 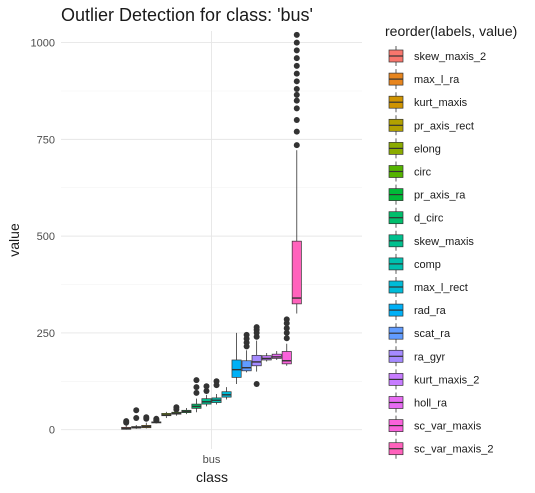 What do you see at coordinates (435, 425) in the screenshot?
I see `legend-item-sc-var-maxis: sc_var_maxis` at bounding box center [435, 425].